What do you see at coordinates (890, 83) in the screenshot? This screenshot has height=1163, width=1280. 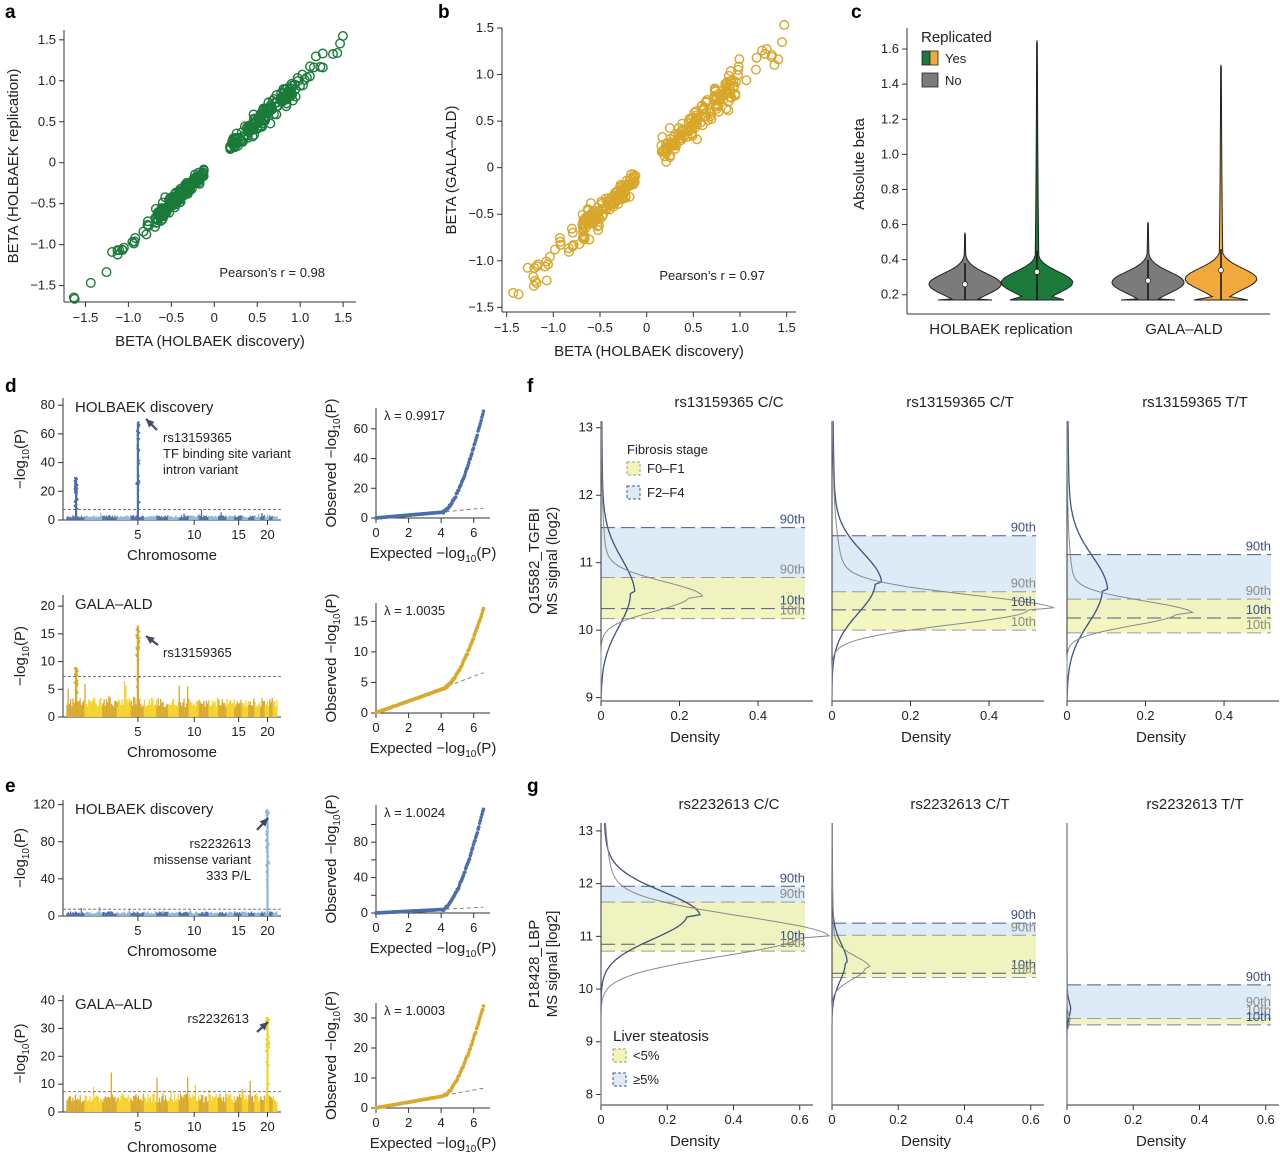 I see `y-tick-label: 1.4` at bounding box center [890, 83].